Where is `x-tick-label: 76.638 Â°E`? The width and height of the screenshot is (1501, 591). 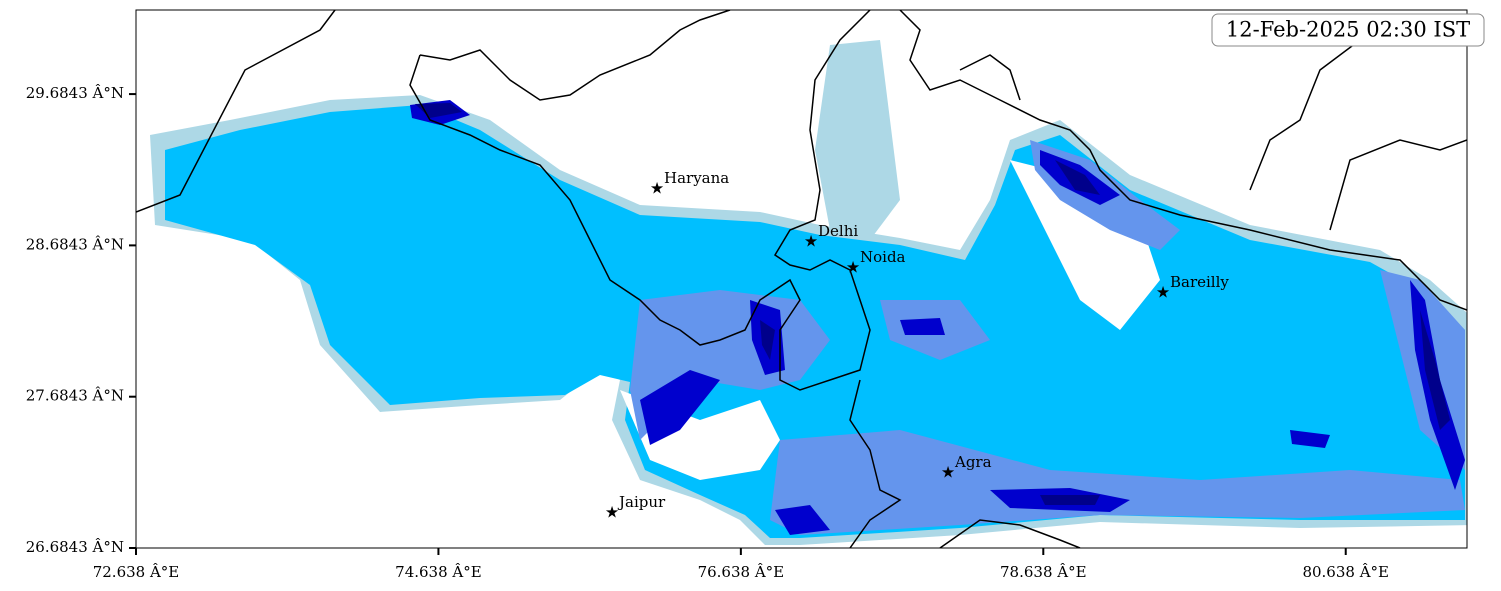
x-tick-label: 76.638 Â°E is located at coordinates (741, 572).